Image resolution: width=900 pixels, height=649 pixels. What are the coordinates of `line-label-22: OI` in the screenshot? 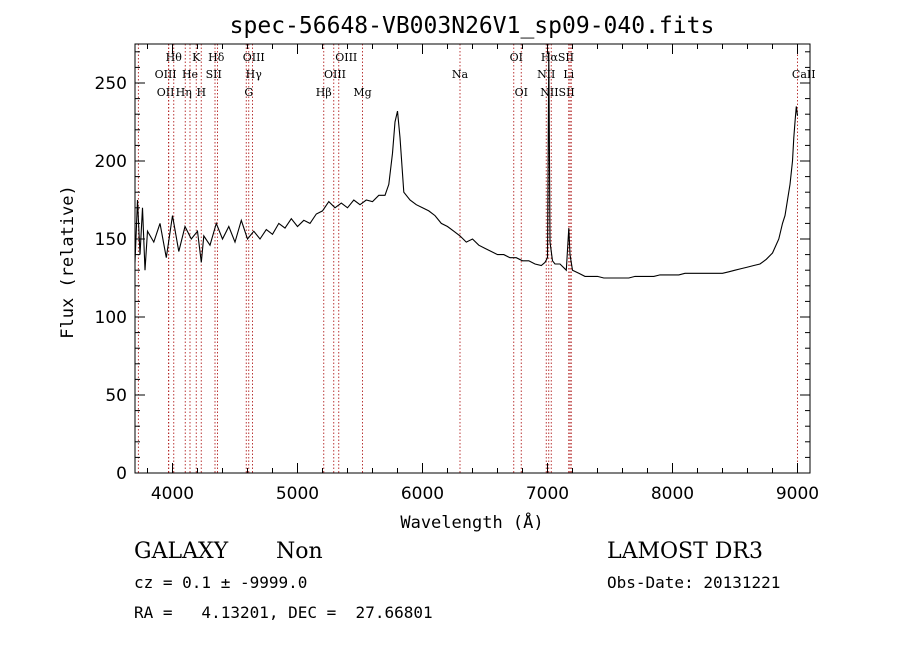 It's located at (521, 92).